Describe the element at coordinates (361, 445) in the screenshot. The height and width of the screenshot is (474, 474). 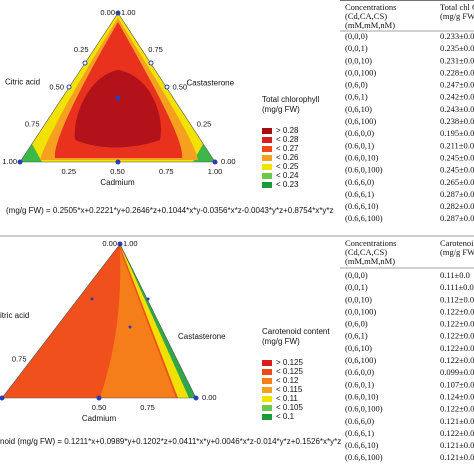
I see `table-cell: (0.6,6,10)` at that location.